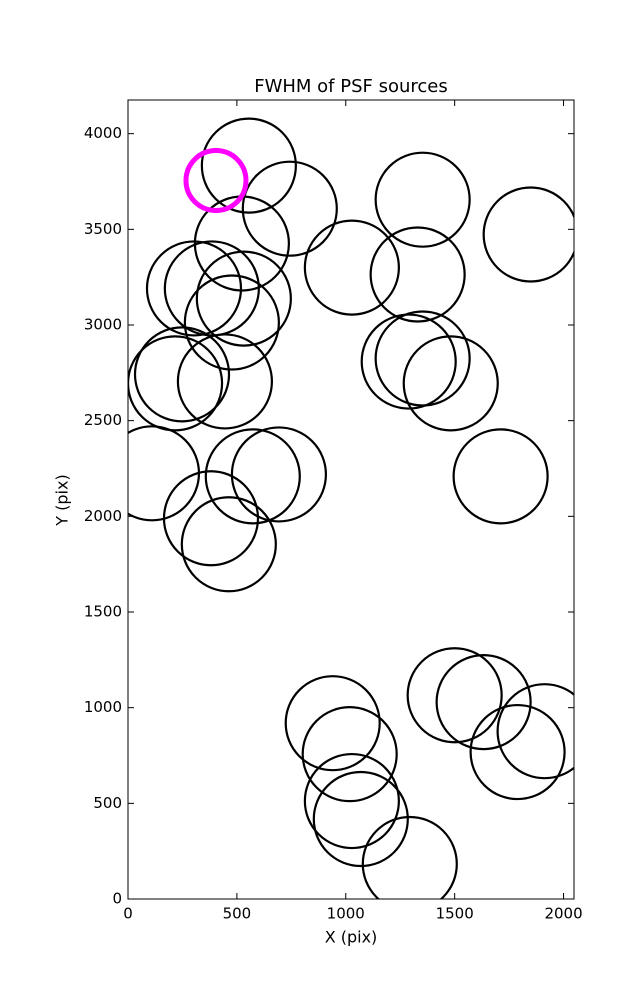 The height and width of the screenshot is (1000, 637). What do you see at coordinates (455, 914) in the screenshot?
I see `x-tick-label: 1500` at bounding box center [455, 914].